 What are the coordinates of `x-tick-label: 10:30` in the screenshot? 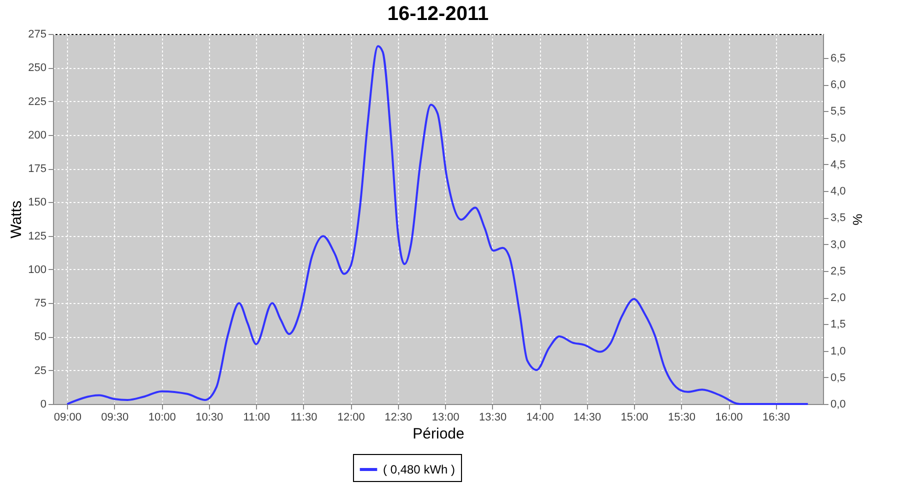 It's located at (210, 418).